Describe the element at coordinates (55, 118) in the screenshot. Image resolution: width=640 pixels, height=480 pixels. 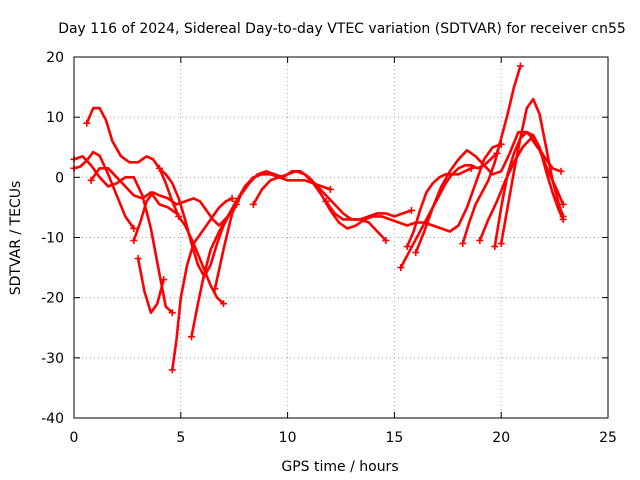
I see `y-tick-label: 10` at that location.